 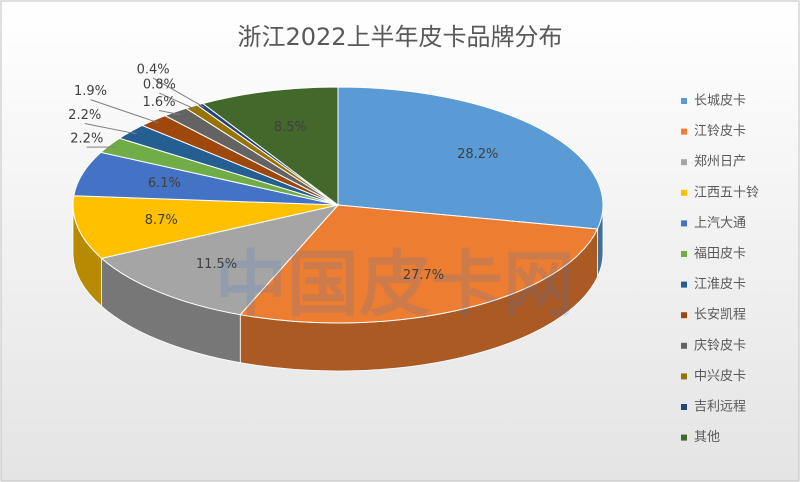 I want to click on legend-label: 江铃皮卡, so click(x=720, y=131).